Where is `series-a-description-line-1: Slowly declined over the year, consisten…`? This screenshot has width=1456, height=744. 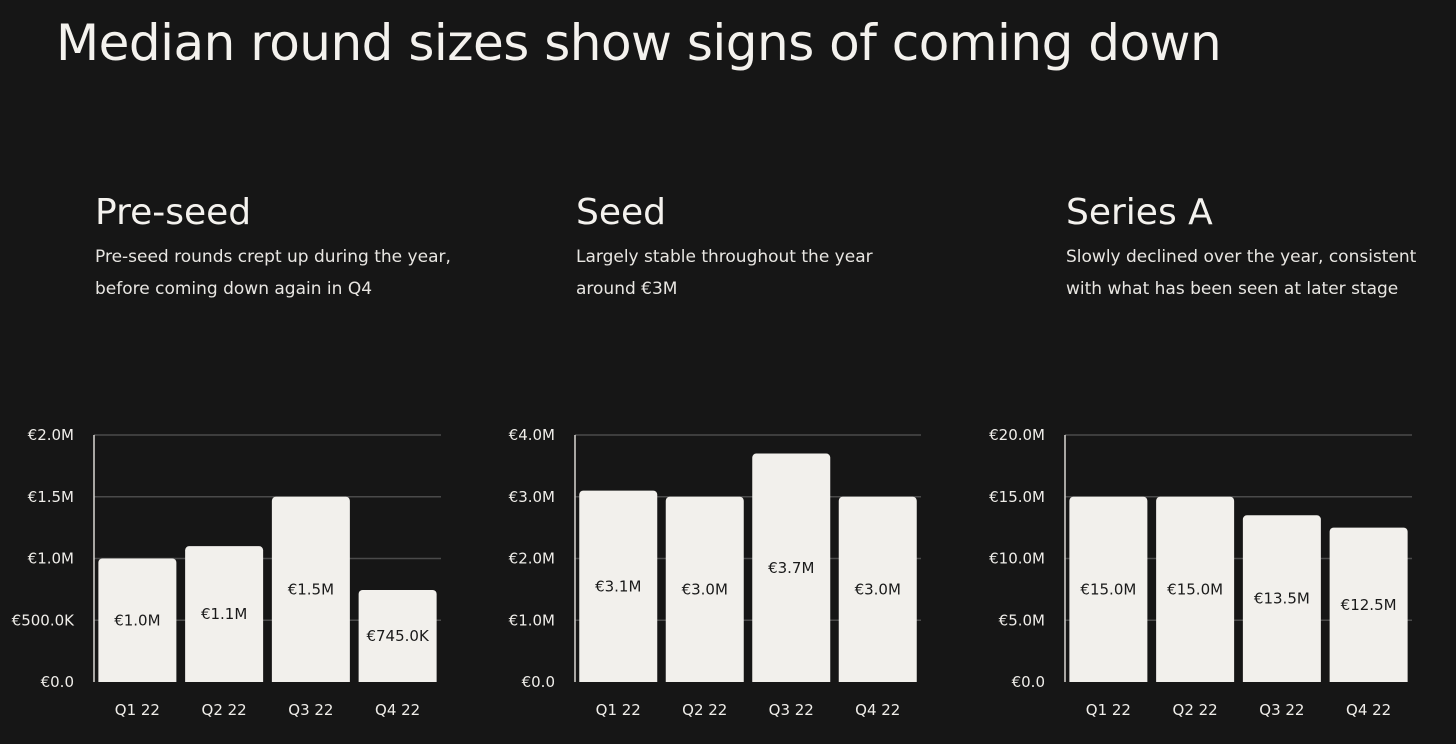
series-a-description-line-1: Slowly declined over the year, consisten… is located at coordinates (1241, 257).